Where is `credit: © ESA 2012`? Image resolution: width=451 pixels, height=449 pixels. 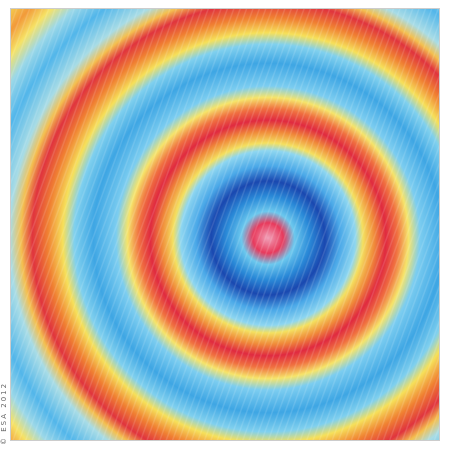
credit: © ESA 2012 is located at coordinates (4, 413).